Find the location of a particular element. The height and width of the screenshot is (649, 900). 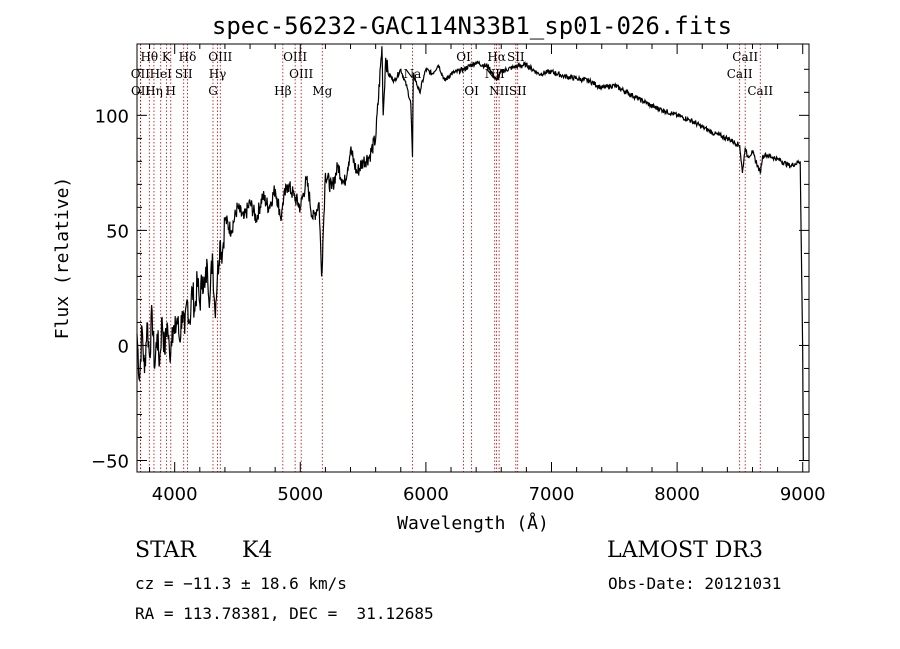

x-tick-label: 4000 is located at coordinates (175, 494).